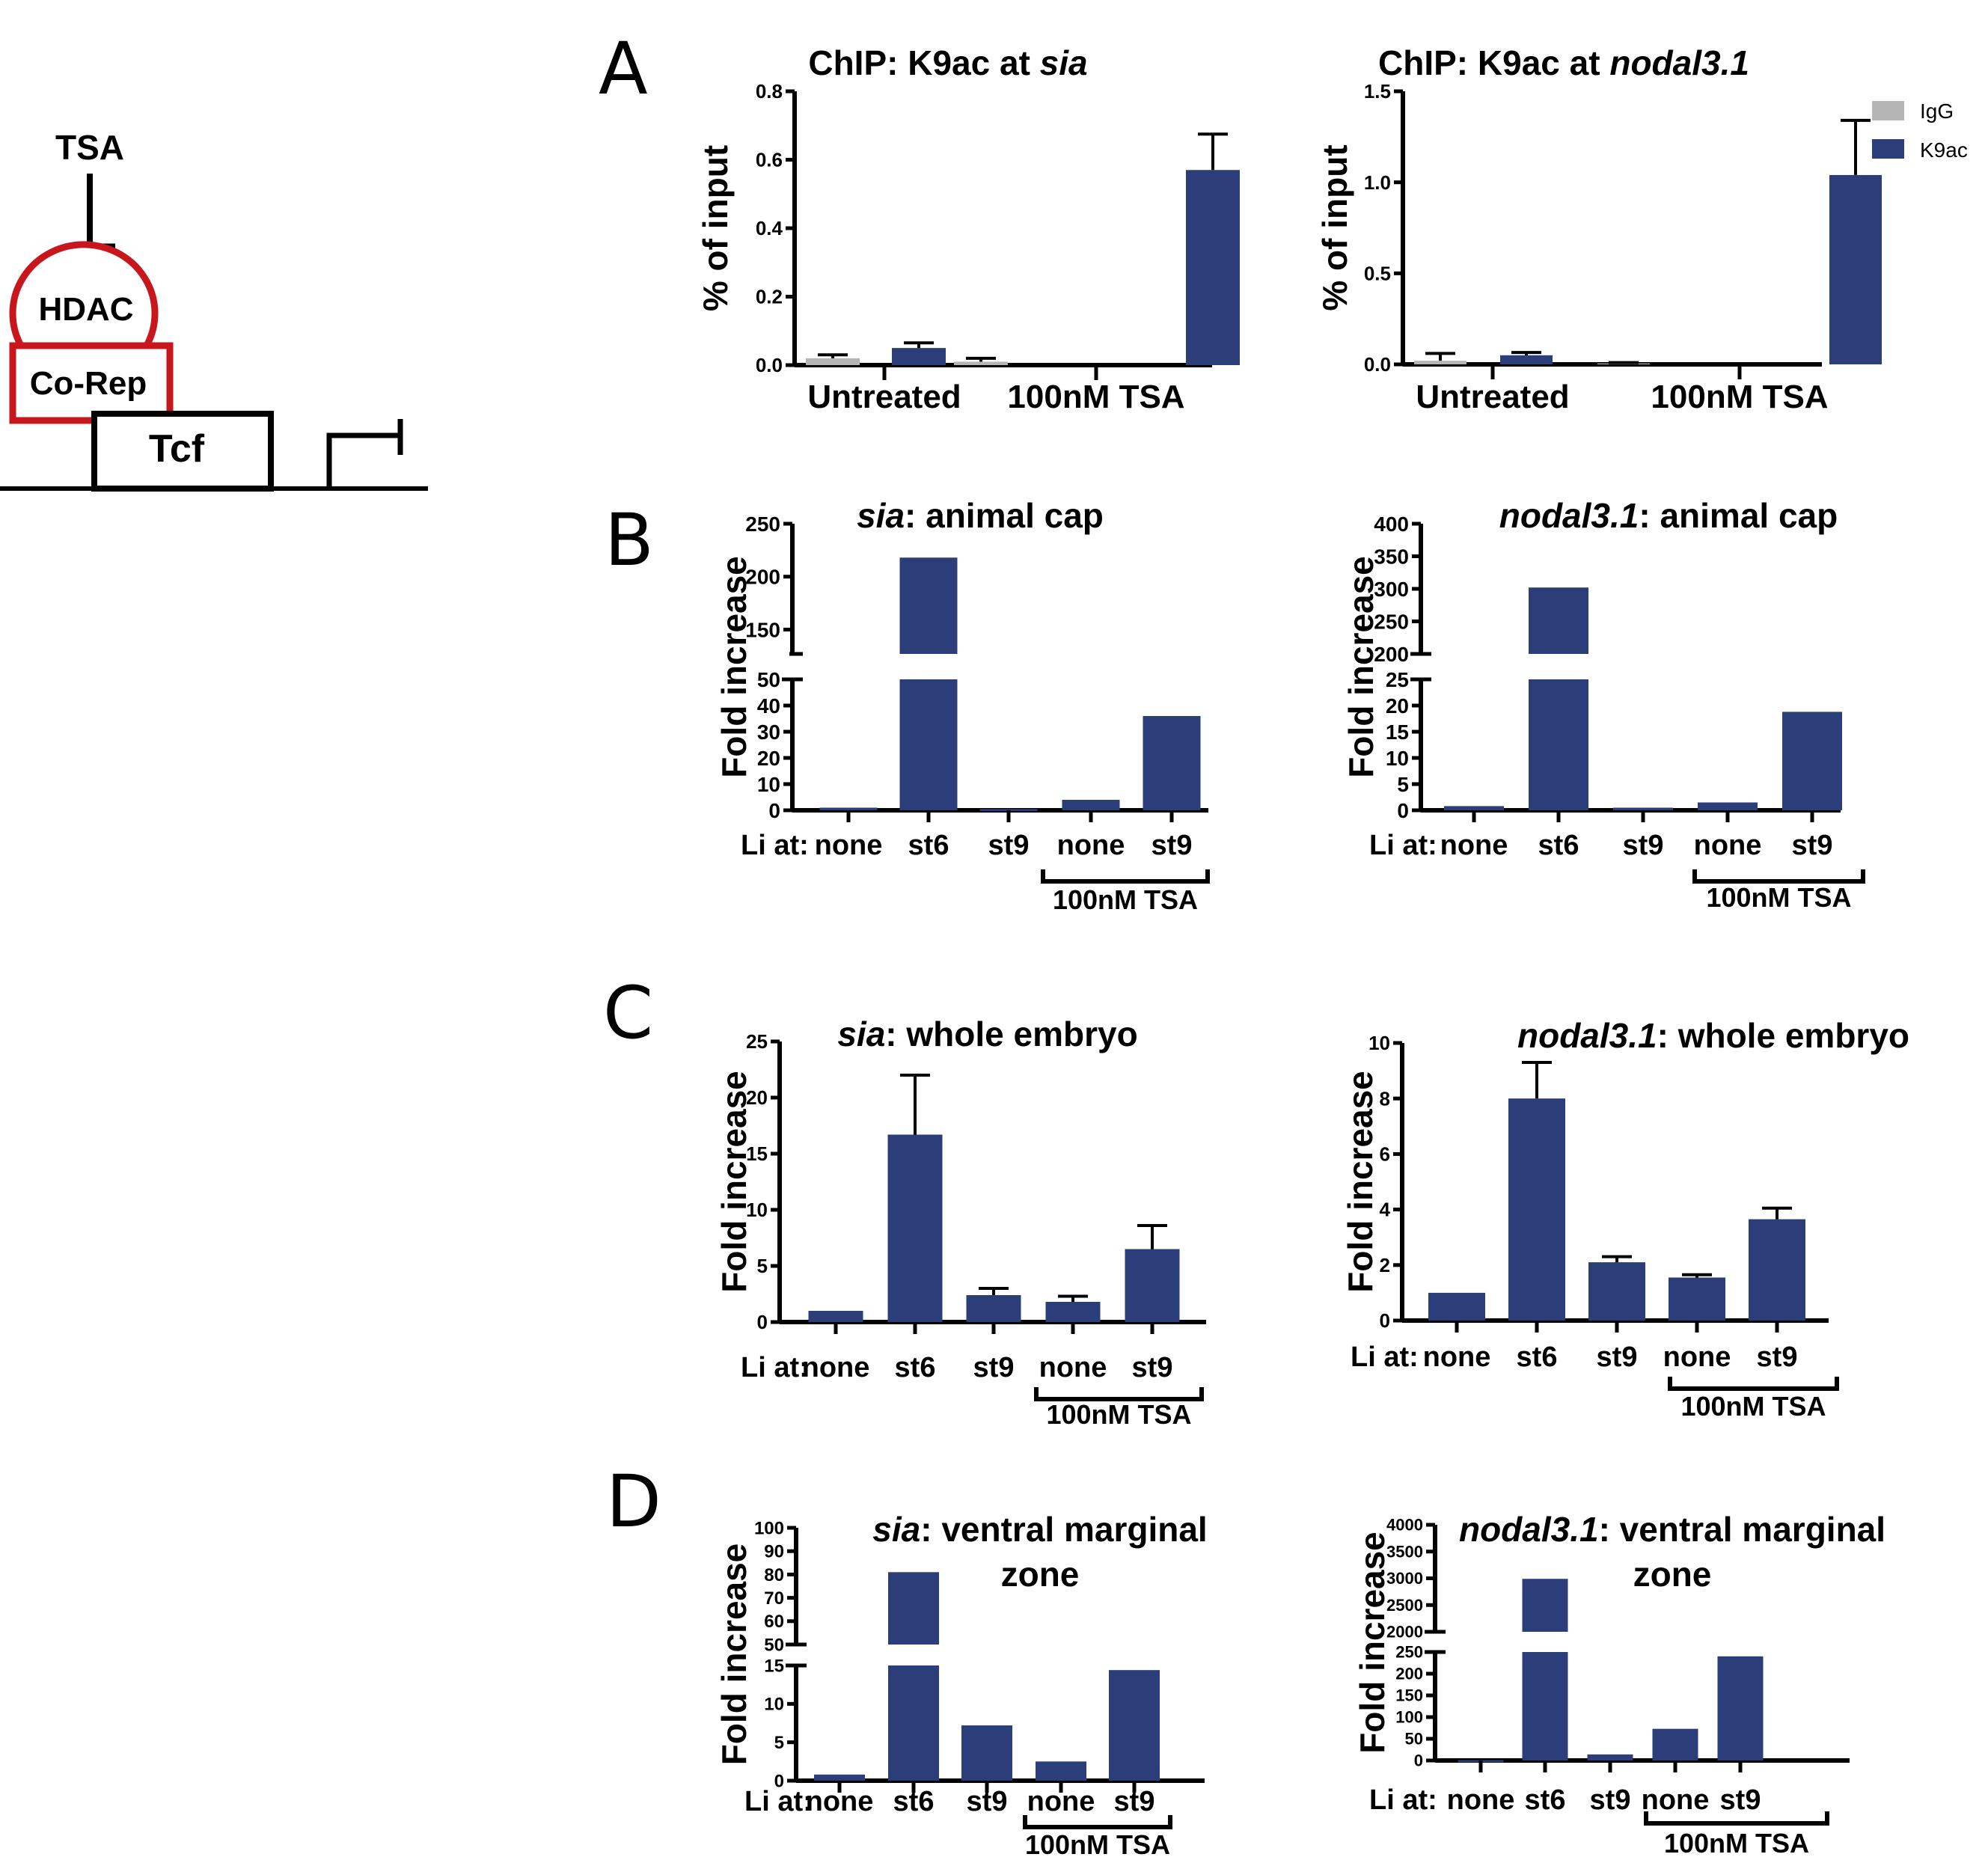  I want to click on bar-igg, so click(1440, 363).